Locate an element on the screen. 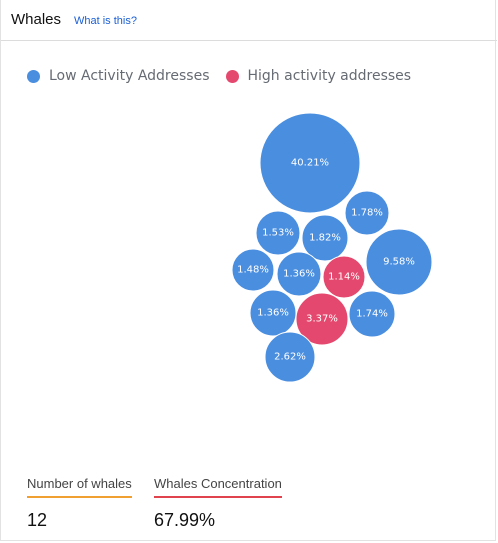  bubble-low-activity: 2.62% is located at coordinates (290, 357).